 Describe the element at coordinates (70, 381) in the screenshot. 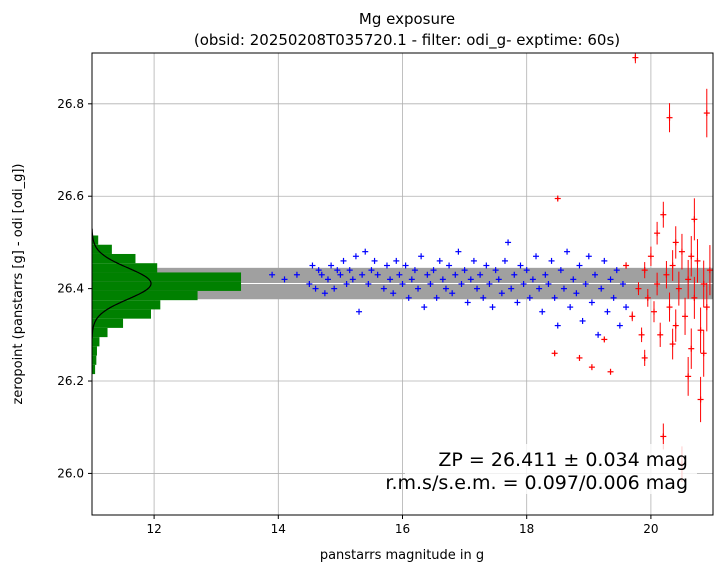

I see `y-tick-label: 26.2` at that location.